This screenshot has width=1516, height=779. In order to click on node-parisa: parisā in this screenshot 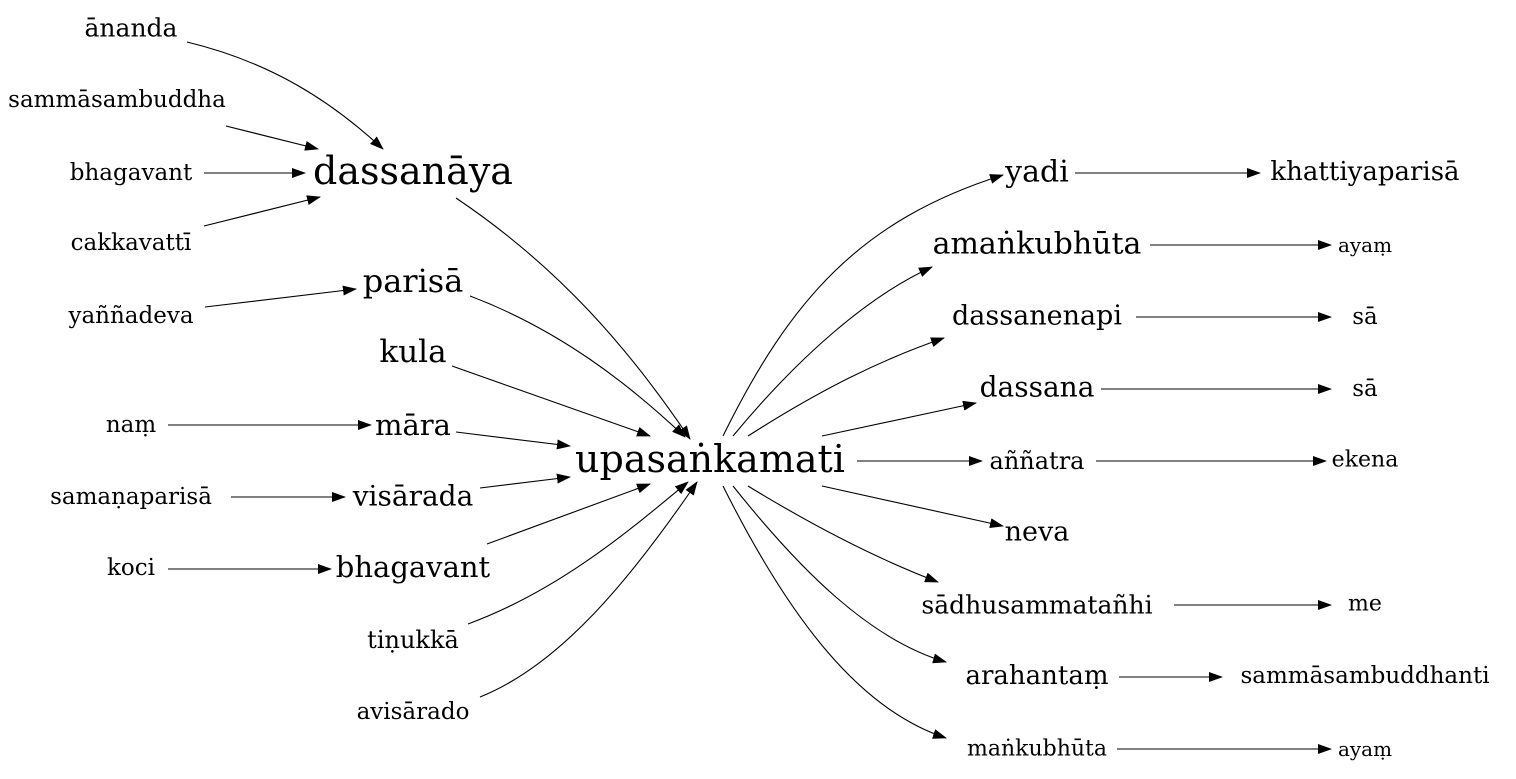, I will do `click(413, 281)`.